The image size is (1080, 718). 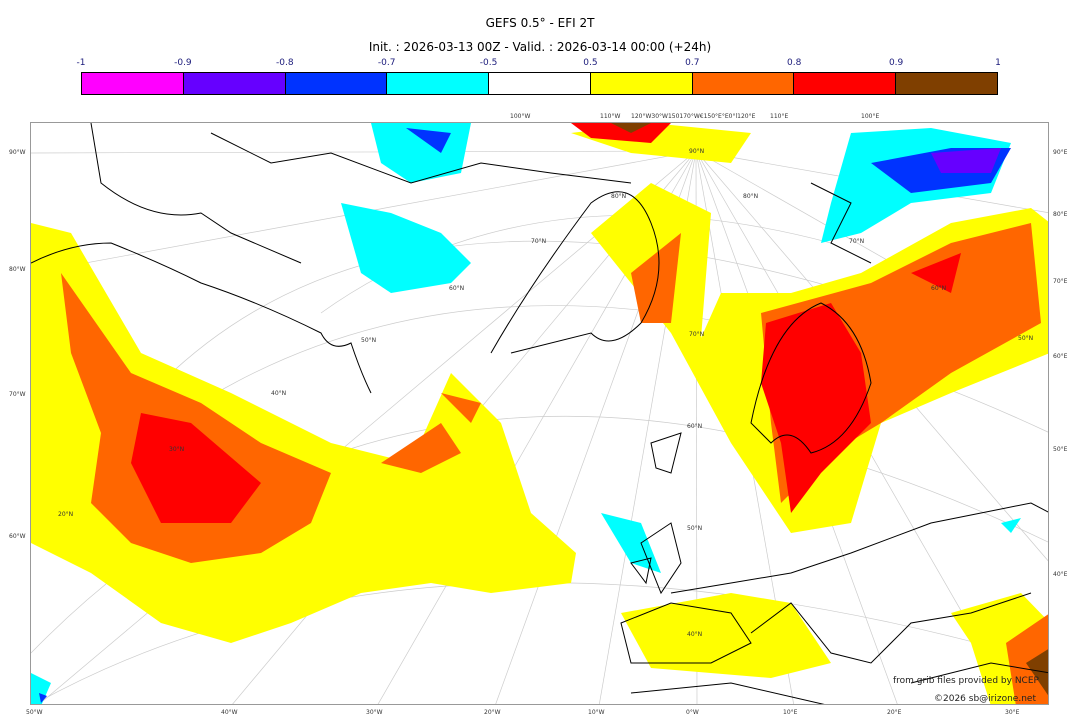 What do you see at coordinates (81, 63) in the screenshot?
I see `colorbar-tick: -1` at bounding box center [81, 63].